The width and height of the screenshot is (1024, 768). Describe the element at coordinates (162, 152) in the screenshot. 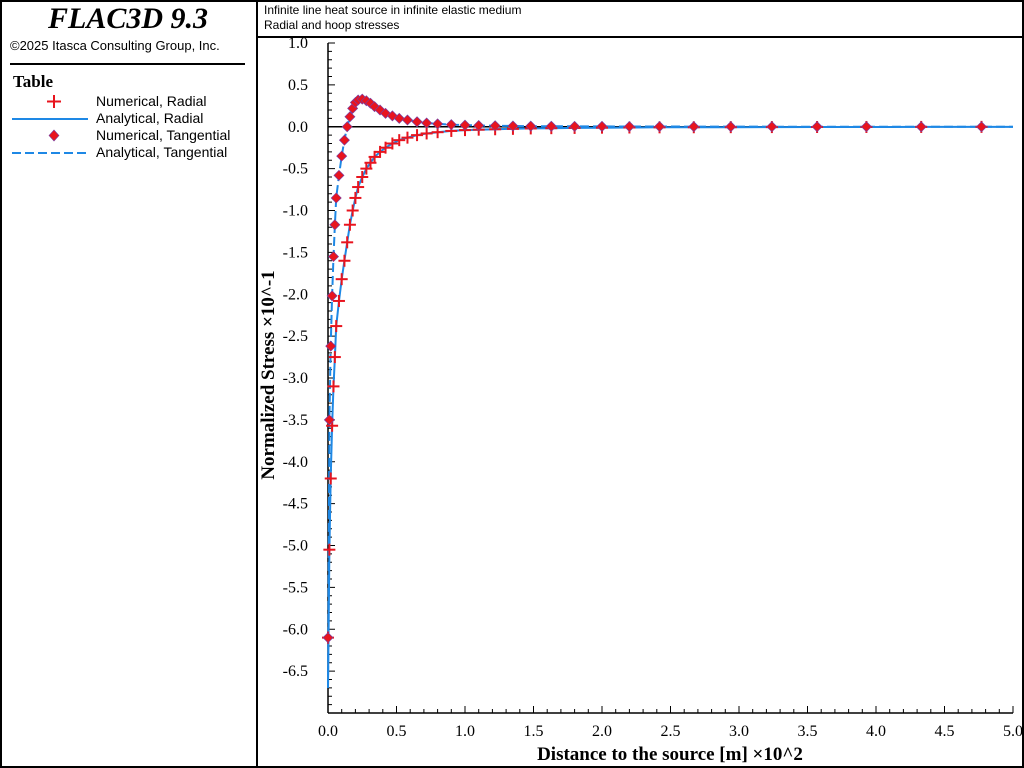

I see `legend-label: Analytical, Tangential` at that location.